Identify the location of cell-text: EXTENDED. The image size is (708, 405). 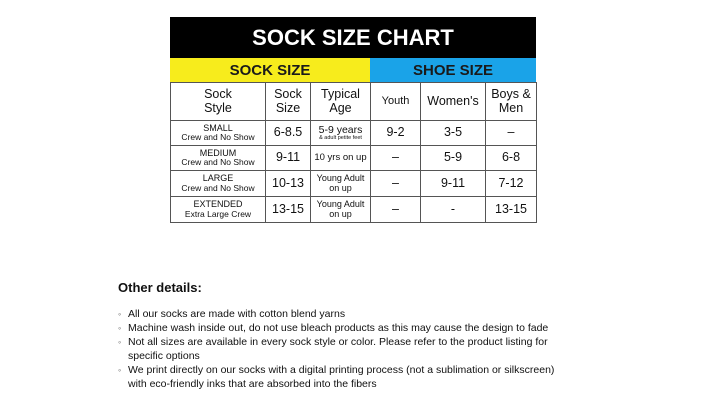
(218, 204).